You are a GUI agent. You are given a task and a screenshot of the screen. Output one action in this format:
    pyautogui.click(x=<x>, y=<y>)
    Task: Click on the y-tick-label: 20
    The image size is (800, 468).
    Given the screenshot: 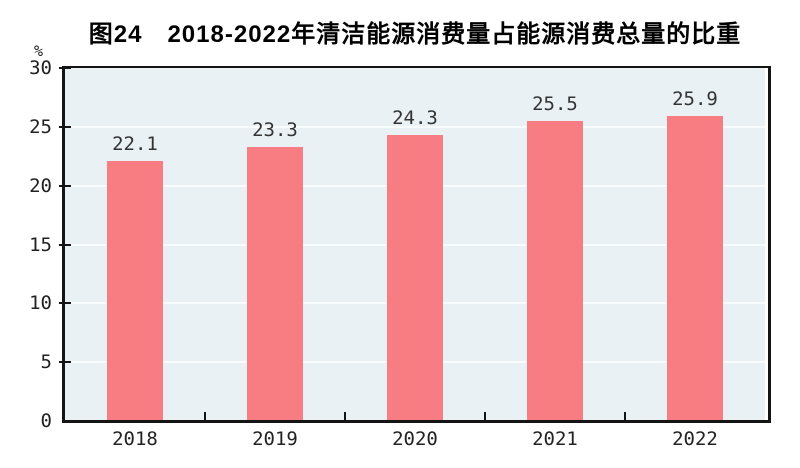 What is the action you would take?
    pyautogui.click(x=40, y=185)
    